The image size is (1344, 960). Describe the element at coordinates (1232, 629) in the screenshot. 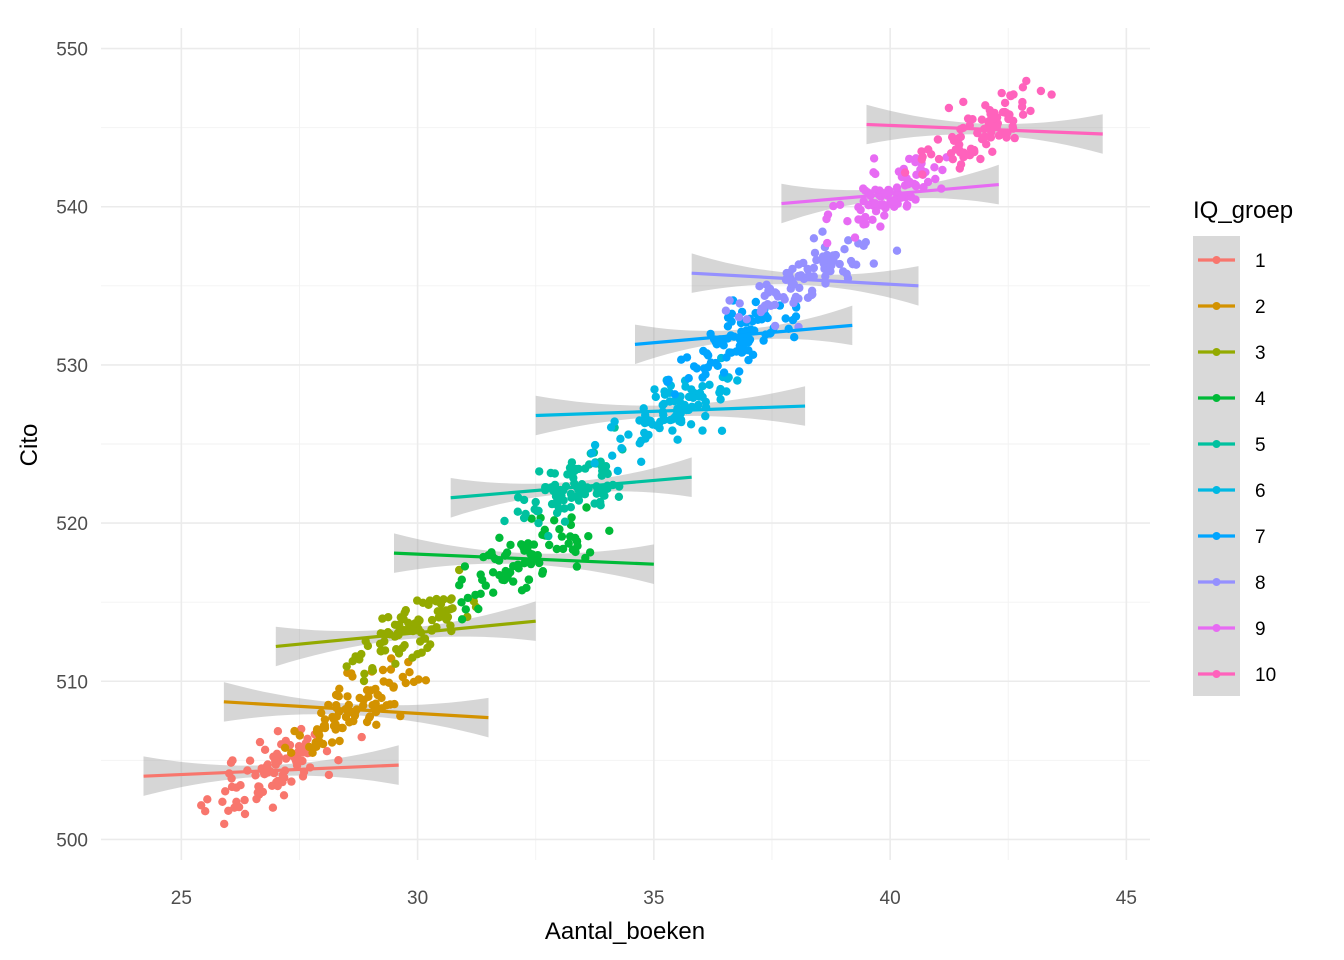

I see `legend-item-9: 9` at that location.